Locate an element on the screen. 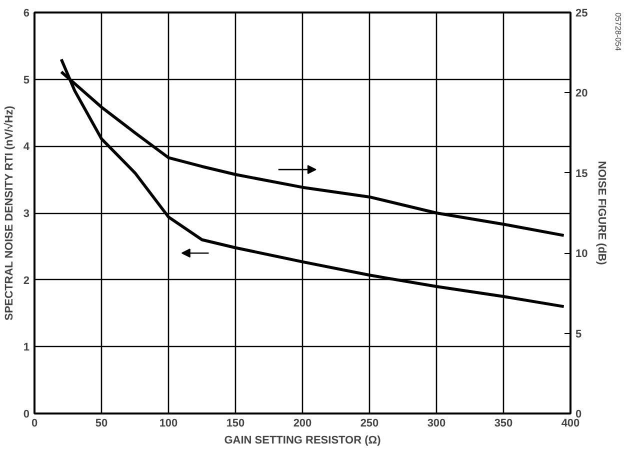 This screenshot has width=628, height=449. y2-tick-label: 25 is located at coordinates (582, 14).